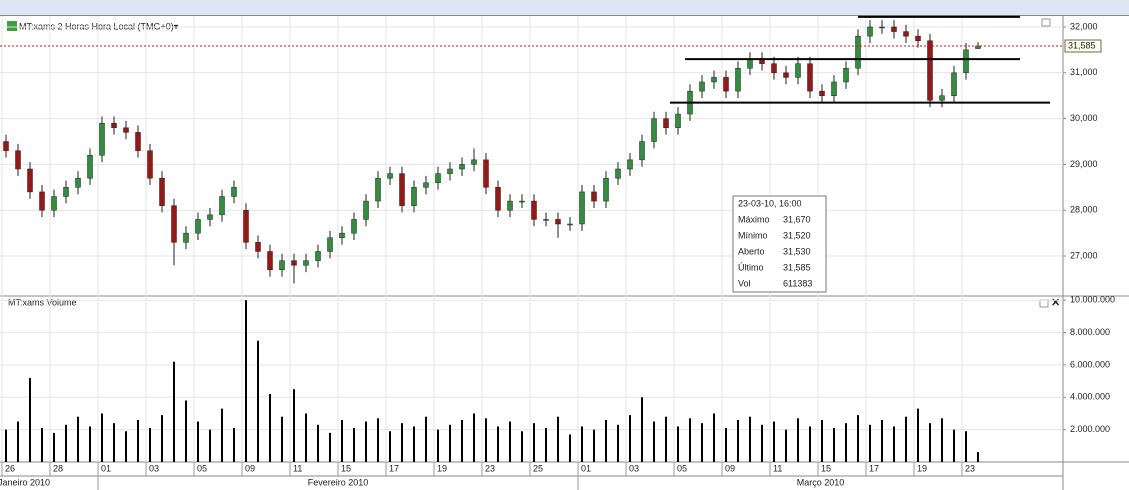  Describe the element at coordinates (1084, 255) in the screenshot. I see `y-tick-label: 27,000` at that location.